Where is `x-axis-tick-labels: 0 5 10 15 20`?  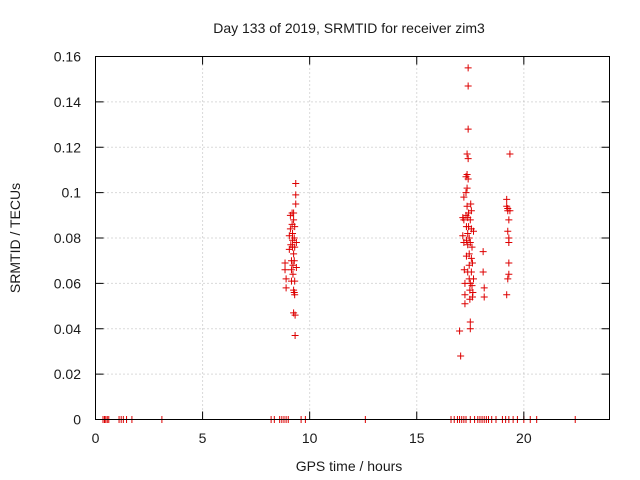
x-axis-tick-labels: 0 5 10 15 20 is located at coordinates (312, 438).